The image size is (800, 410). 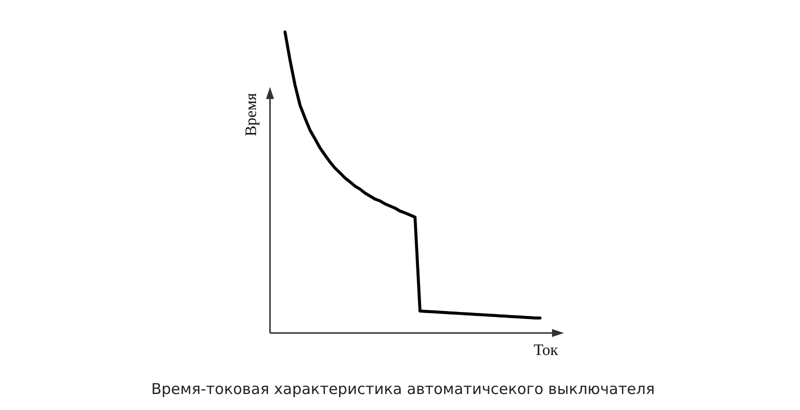 What do you see at coordinates (546, 350) in the screenshot?
I see `x-axis-title: Ток` at bounding box center [546, 350].